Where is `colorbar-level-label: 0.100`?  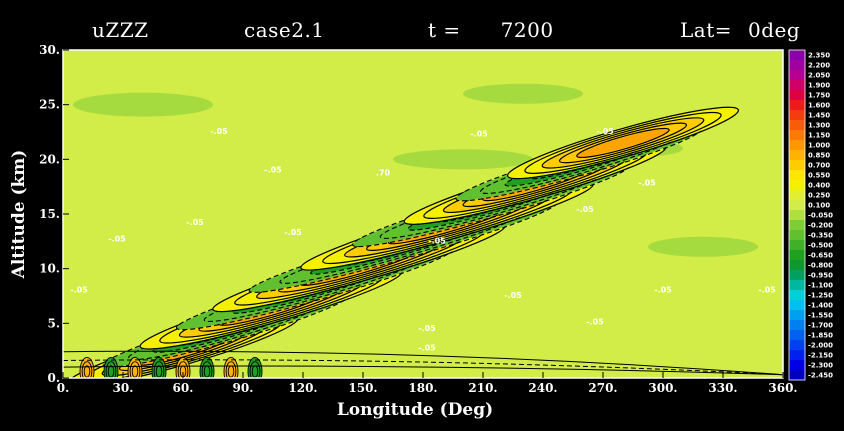 colorbar-level-label: 0.100 is located at coordinates (819, 206).